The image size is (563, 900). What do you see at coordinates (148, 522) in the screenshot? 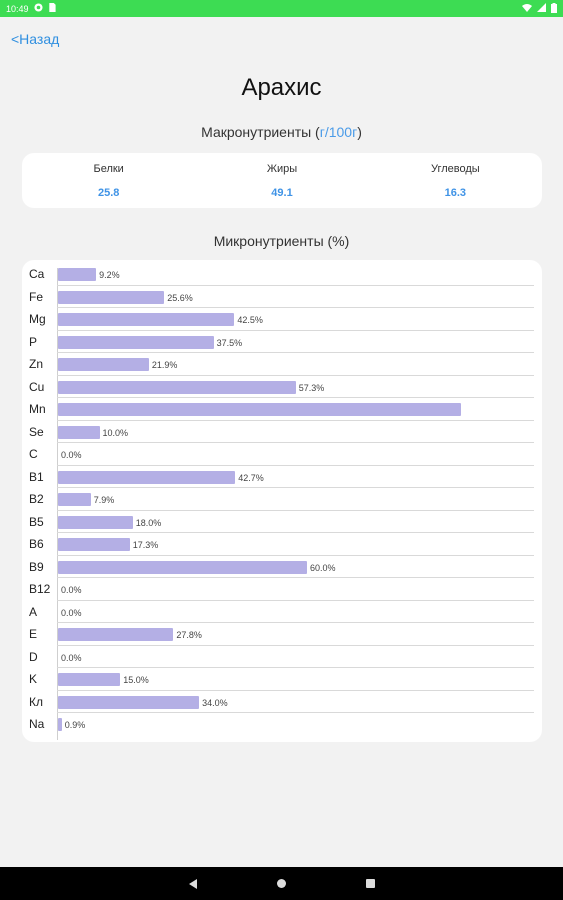
I see `micronutrient-value-label: 18.0%` at bounding box center [148, 522].